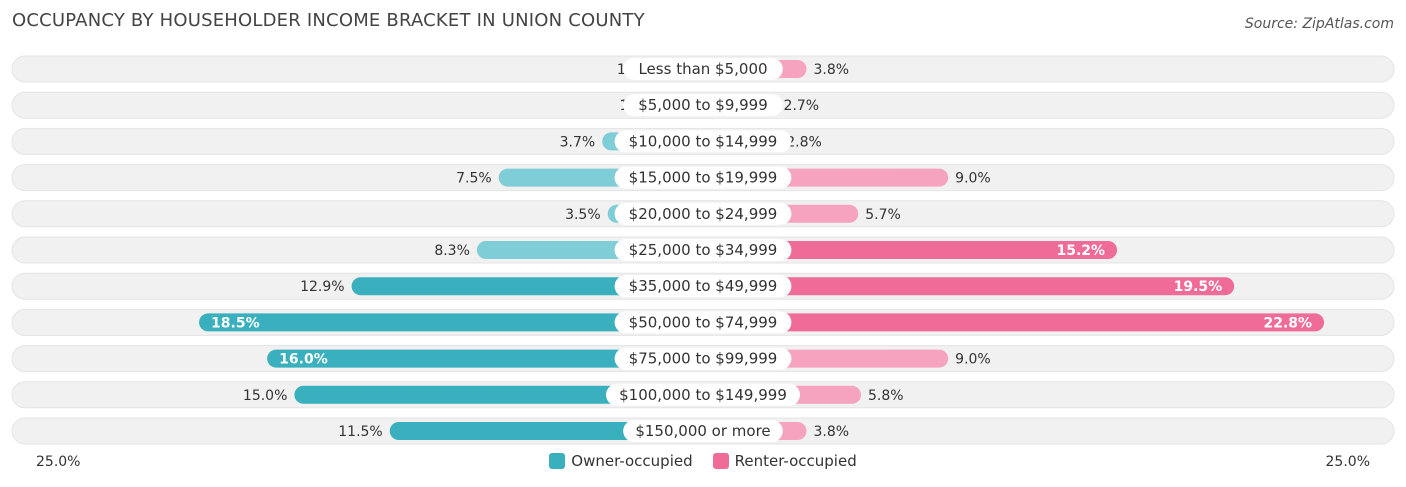 This screenshot has height=487, width=1406. I want to click on legend-label-owner: Owner-occupied, so click(632, 461).